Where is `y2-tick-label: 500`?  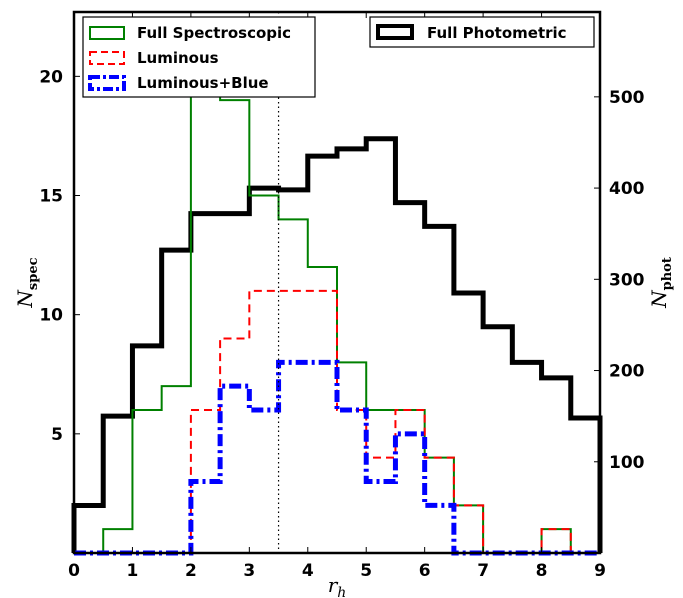 y2-tick-label: 500 is located at coordinates (627, 98).